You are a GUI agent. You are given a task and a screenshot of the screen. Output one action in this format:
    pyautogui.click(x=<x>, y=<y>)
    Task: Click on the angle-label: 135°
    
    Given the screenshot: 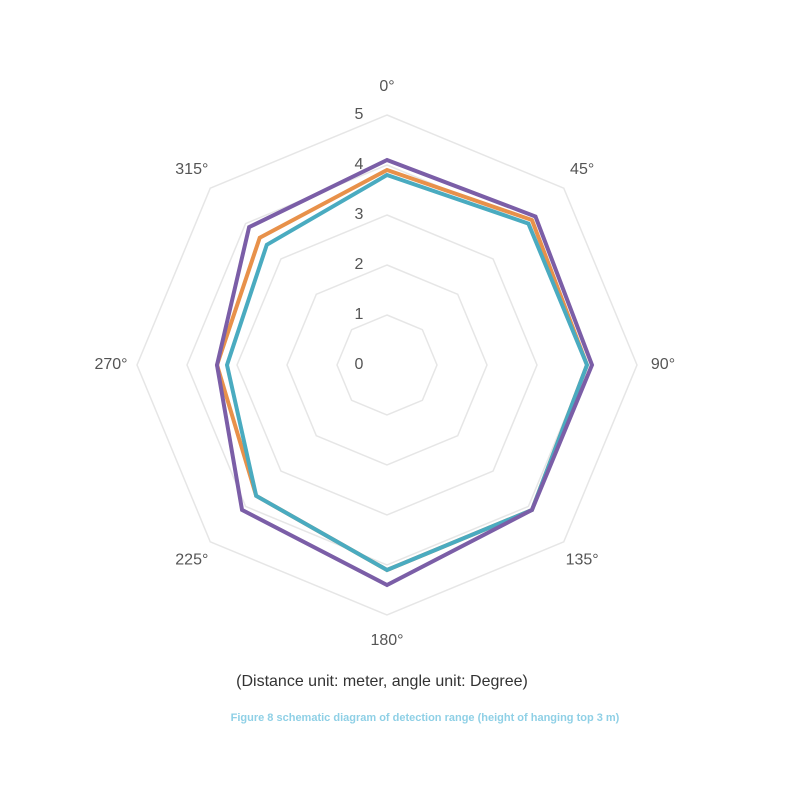 What is the action you would take?
    pyautogui.click(x=582, y=559)
    